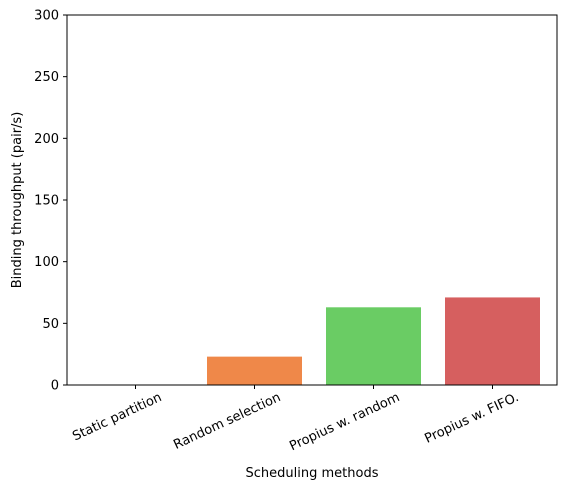  What do you see at coordinates (312, 473) in the screenshot?
I see `x-axis-label: Scheduling methods` at bounding box center [312, 473].